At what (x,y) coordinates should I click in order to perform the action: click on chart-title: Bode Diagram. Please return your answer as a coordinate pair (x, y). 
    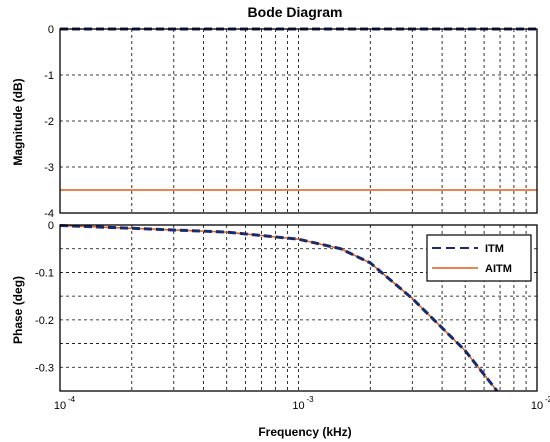
    Looking at the image, I should click on (295, 12).